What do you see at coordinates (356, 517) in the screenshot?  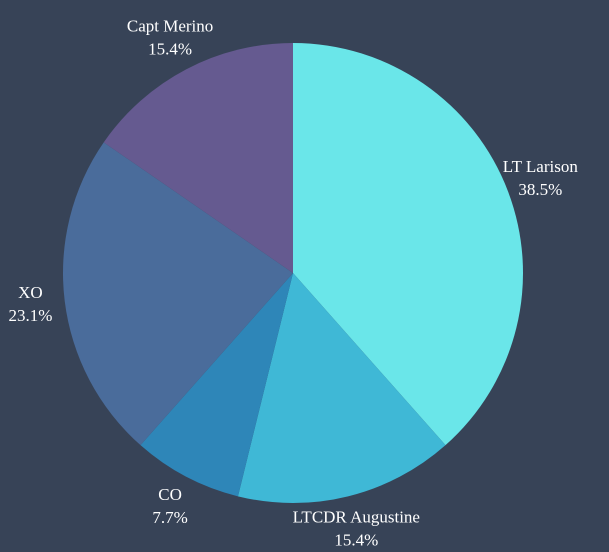 I see `slice-label: LTCDR Augustine` at bounding box center [356, 517].